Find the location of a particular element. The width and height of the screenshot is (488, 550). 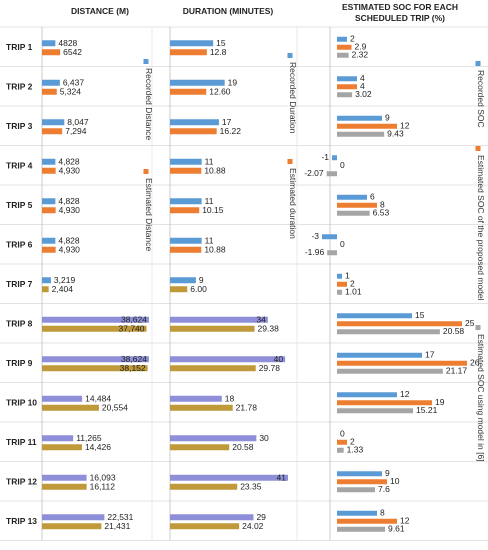

trip-label: TRIP 1 is located at coordinates (19, 47).